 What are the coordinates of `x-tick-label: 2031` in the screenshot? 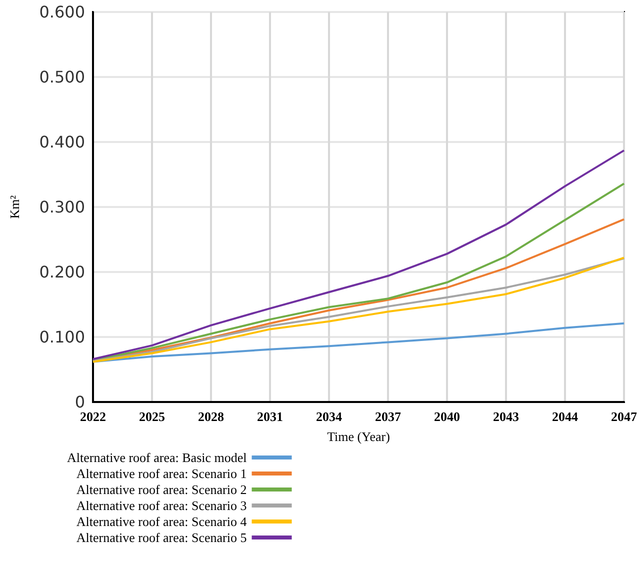 It's located at (270, 416).